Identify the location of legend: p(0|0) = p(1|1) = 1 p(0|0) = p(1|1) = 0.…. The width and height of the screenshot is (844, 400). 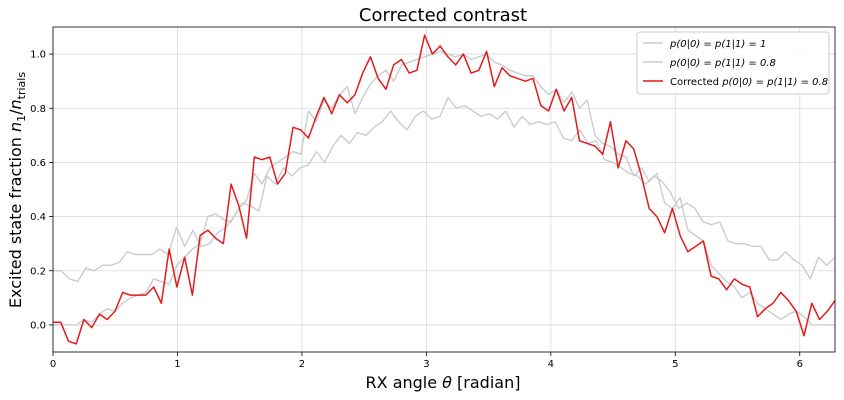
(733, 63).